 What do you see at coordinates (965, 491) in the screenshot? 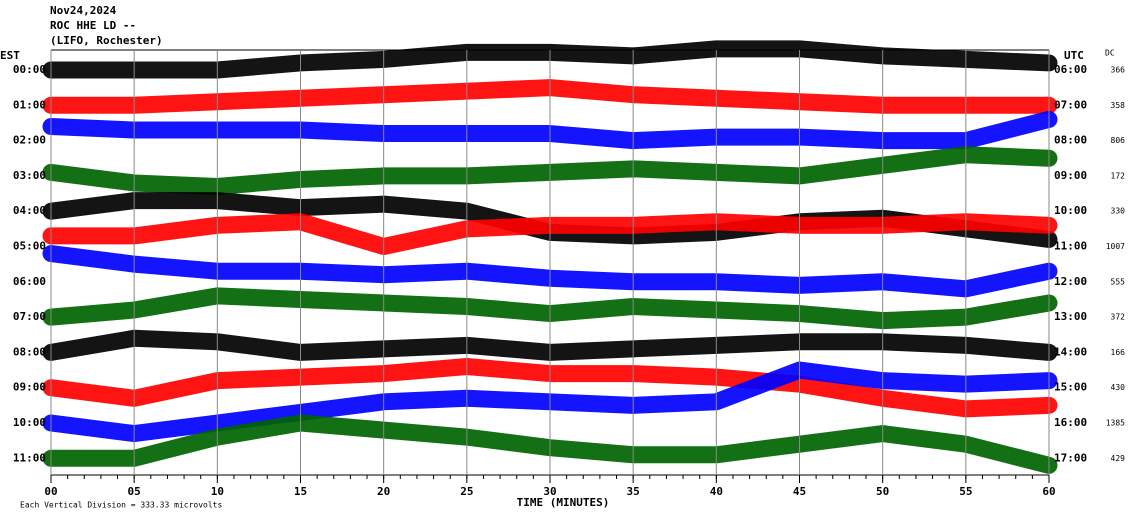
I see `x-tick-label: 55` at bounding box center [965, 491].